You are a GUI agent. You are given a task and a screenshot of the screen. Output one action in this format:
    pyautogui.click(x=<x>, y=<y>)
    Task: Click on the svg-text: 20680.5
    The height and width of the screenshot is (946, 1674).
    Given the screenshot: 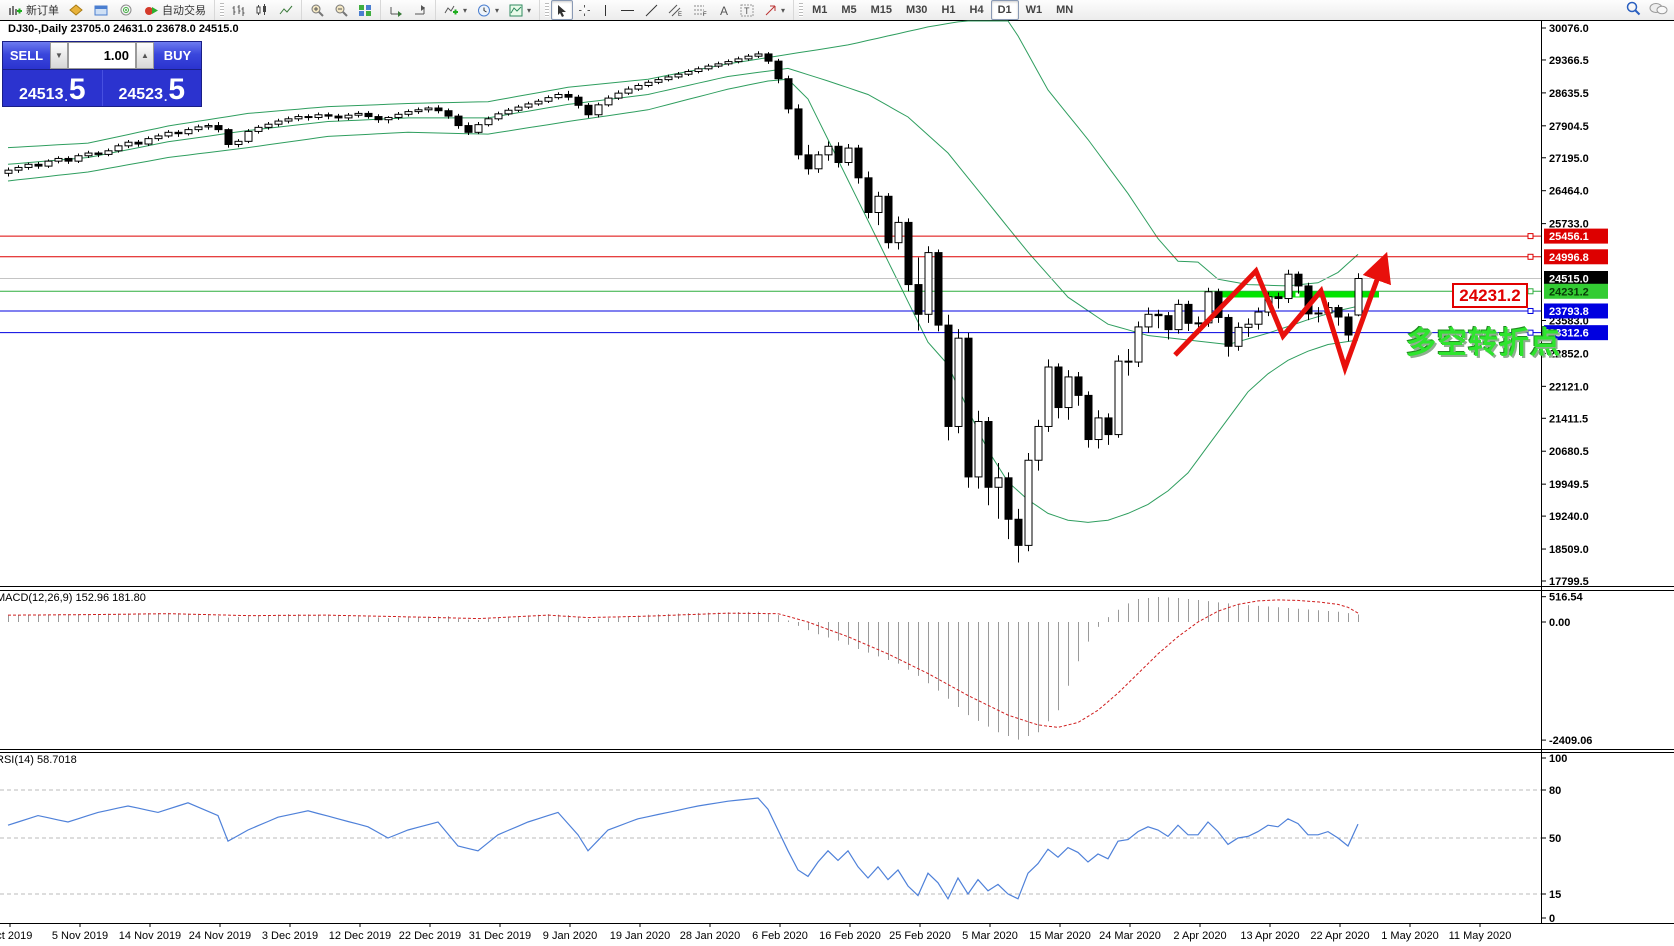 What is the action you would take?
    pyautogui.click(x=1569, y=452)
    